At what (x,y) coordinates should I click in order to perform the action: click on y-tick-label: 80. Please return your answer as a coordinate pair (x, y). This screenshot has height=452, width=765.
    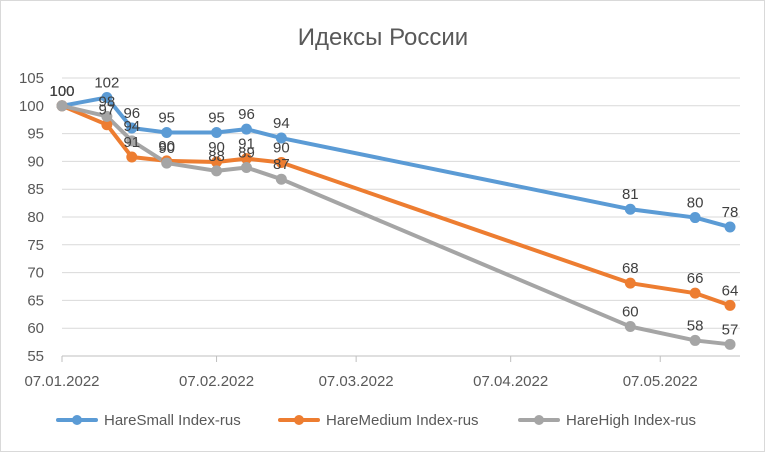
    Looking at the image, I should click on (35, 217).